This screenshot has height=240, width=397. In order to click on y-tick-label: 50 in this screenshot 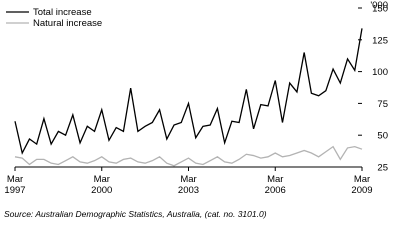, I will do `click(382, 136)`.